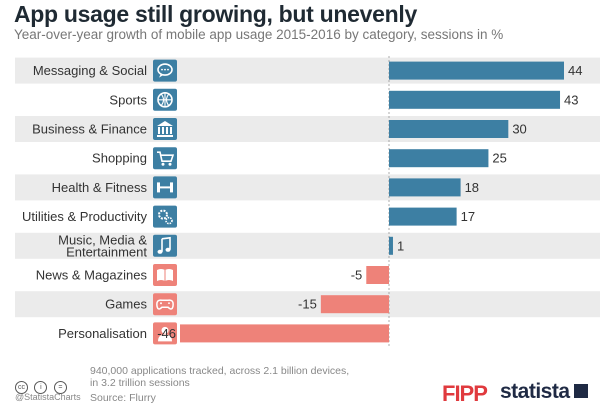 This screenshot has height=407, width=600. What do you see at coordinates (165, 216) in the screenshot?
I see `gears-icon` at bounding box center [165, 216].